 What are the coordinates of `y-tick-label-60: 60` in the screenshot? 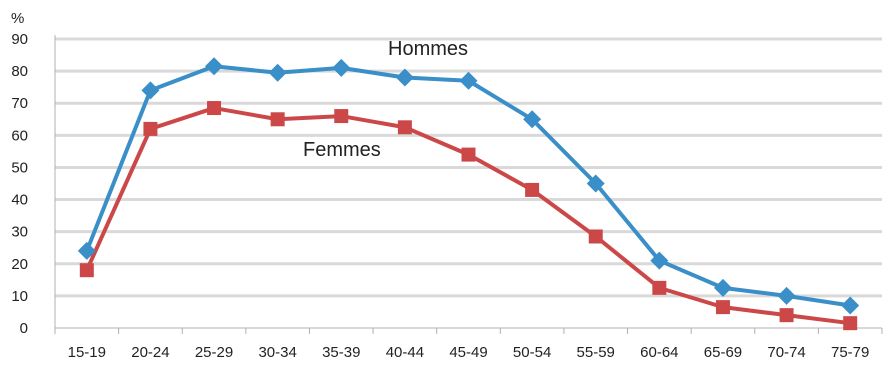 It's located at (19, 135).